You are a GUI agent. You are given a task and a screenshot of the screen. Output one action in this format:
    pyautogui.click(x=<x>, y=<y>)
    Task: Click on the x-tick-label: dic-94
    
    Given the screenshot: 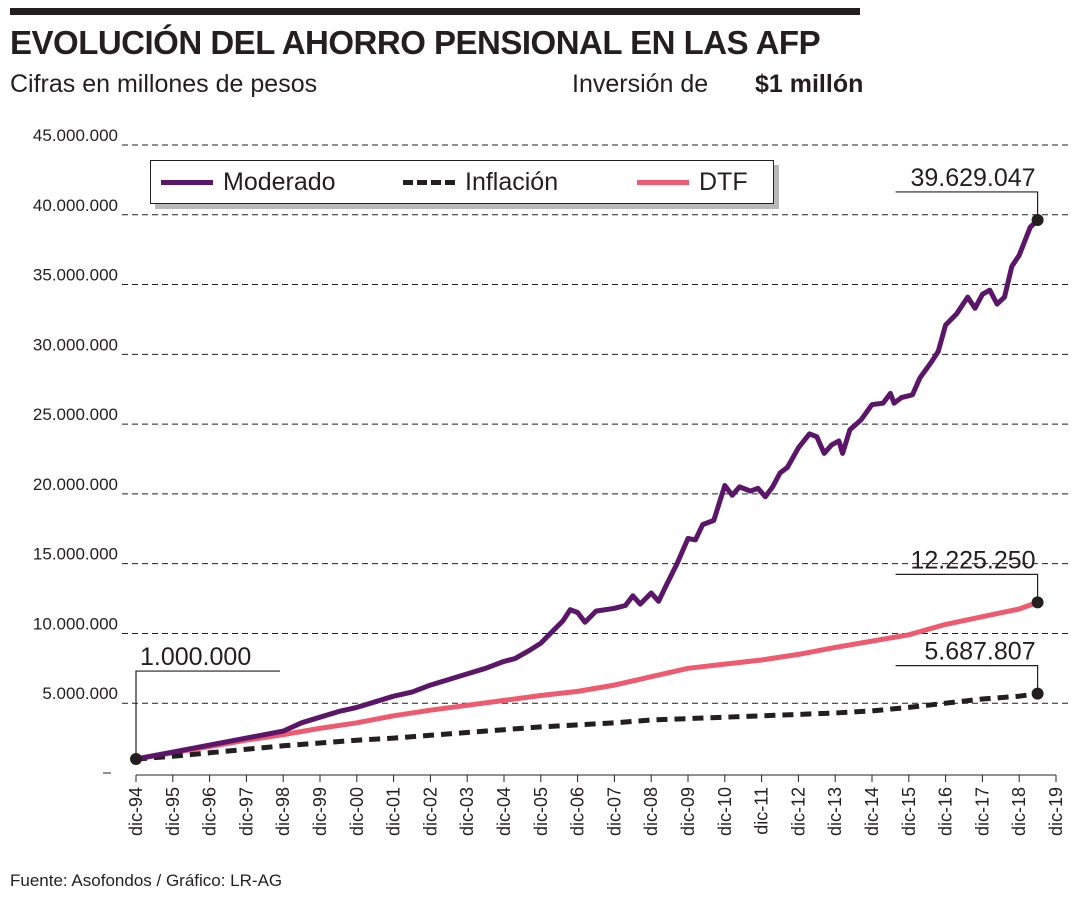 What is the action you would take?
    pyautogui.click(x=136, y=811)
    